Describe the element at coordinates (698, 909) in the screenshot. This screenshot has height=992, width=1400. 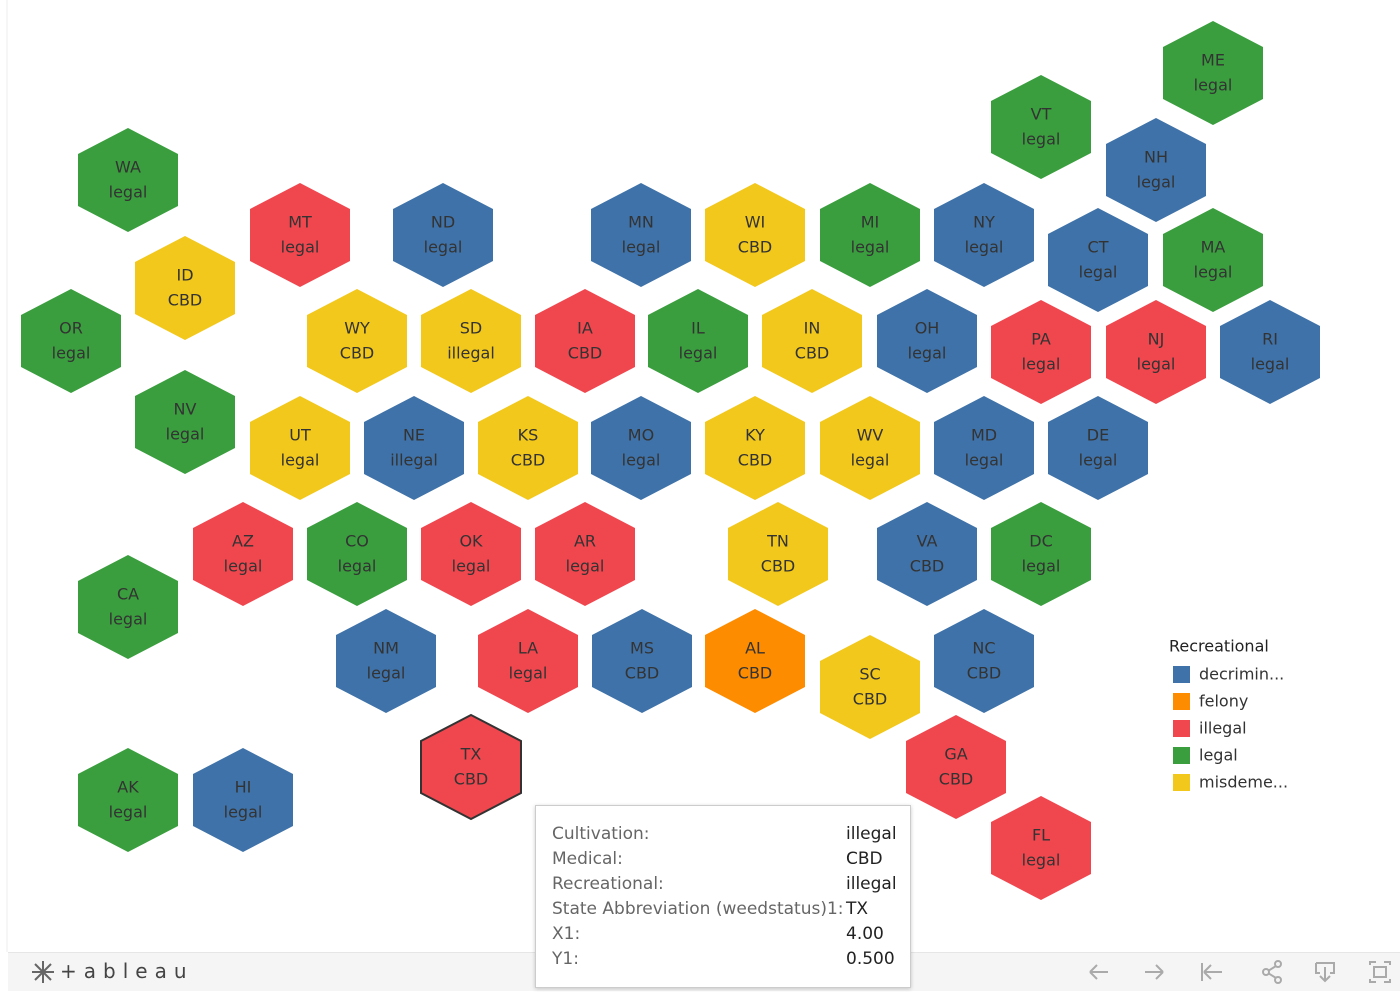
I see `tooltip-label: State Abbreviation (weedstatus)1:` at that location.